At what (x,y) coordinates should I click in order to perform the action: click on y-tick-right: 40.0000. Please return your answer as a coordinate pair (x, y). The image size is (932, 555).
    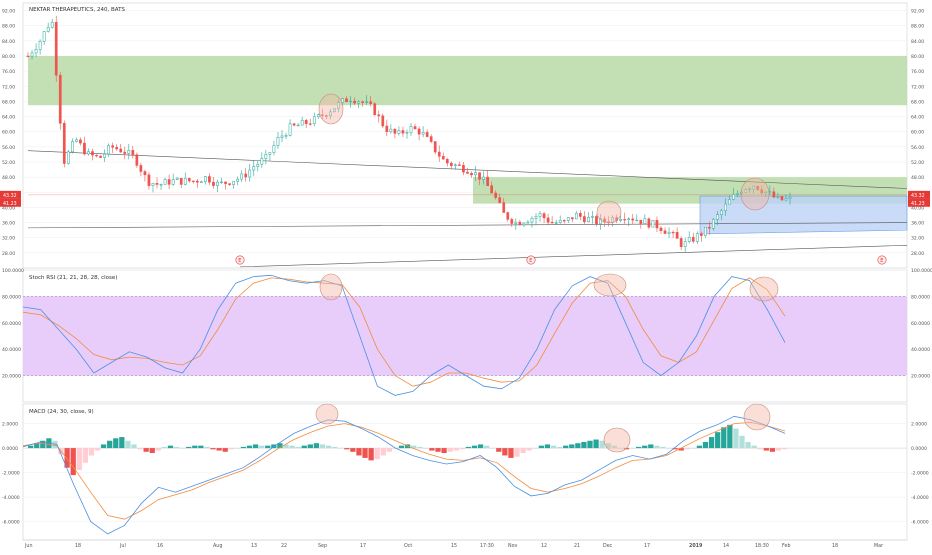
    Looking at the image, I should click on (920, 350).